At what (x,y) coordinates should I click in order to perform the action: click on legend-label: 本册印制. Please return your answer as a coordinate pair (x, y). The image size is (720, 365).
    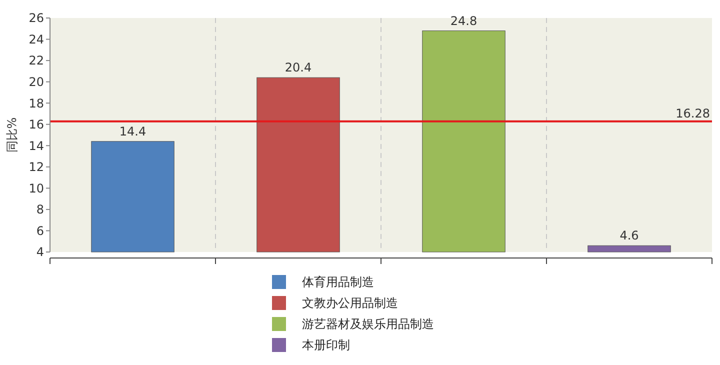
    Looking at the image, I should click on (326, 345).